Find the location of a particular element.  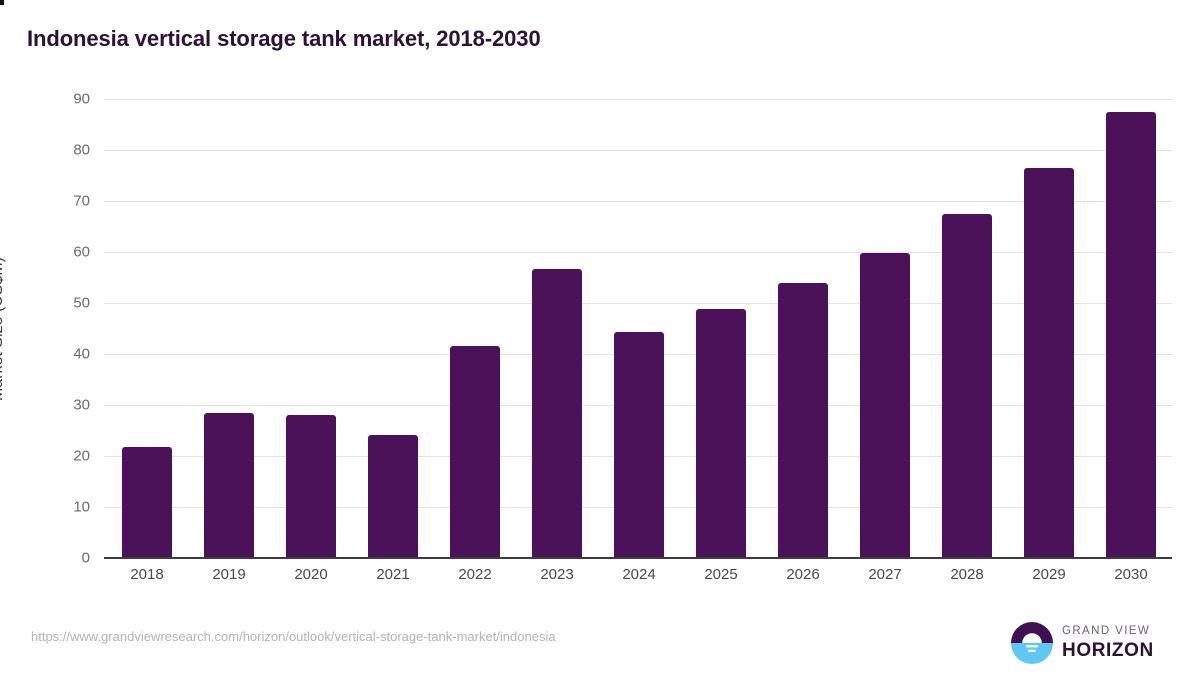

x-axis-tick-label: 2023 is located at coordinates (557, 574).